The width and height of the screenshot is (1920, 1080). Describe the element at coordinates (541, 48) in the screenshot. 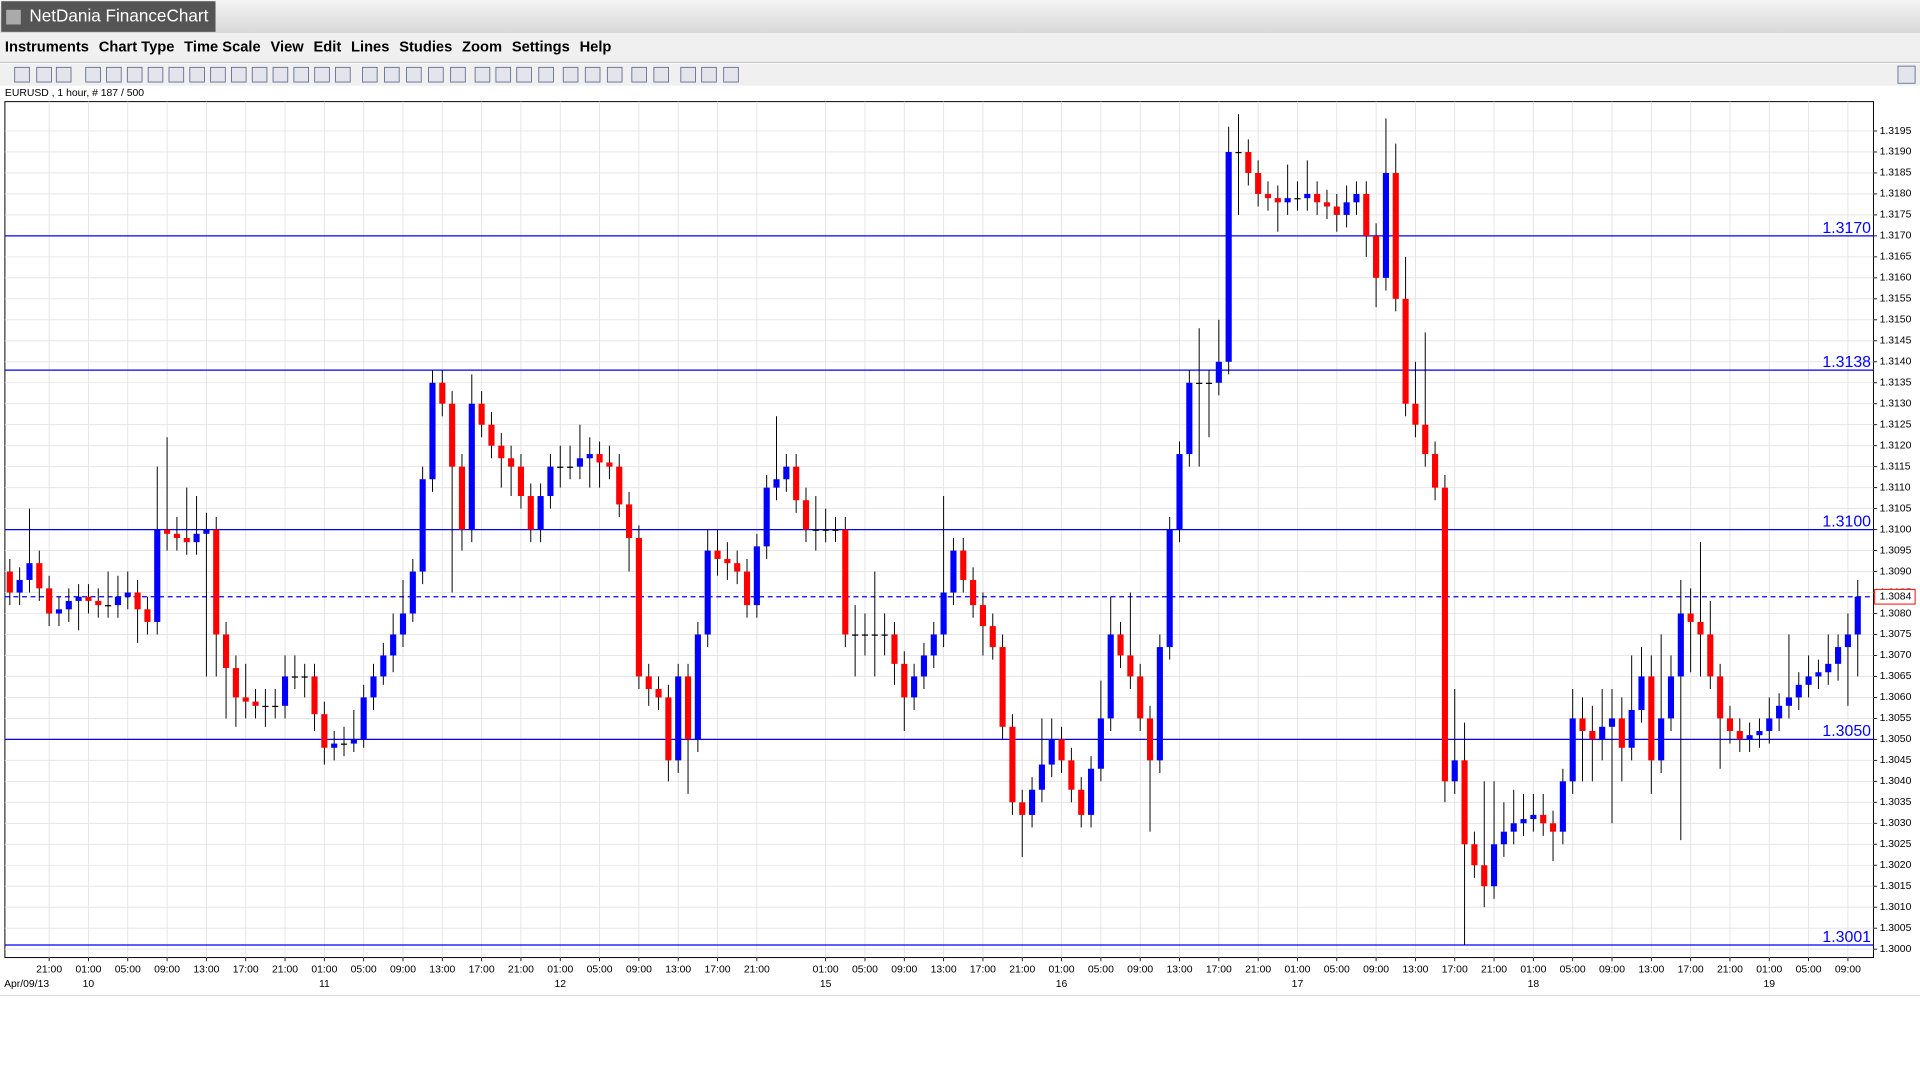

I see `menu-item: Settings` at that location.